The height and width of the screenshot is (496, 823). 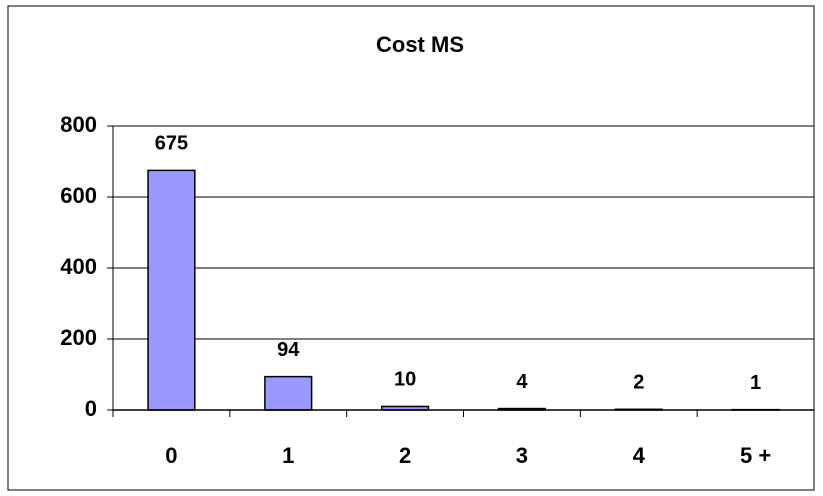 I want to click on data-label: 2, so click(x=638, y=383).